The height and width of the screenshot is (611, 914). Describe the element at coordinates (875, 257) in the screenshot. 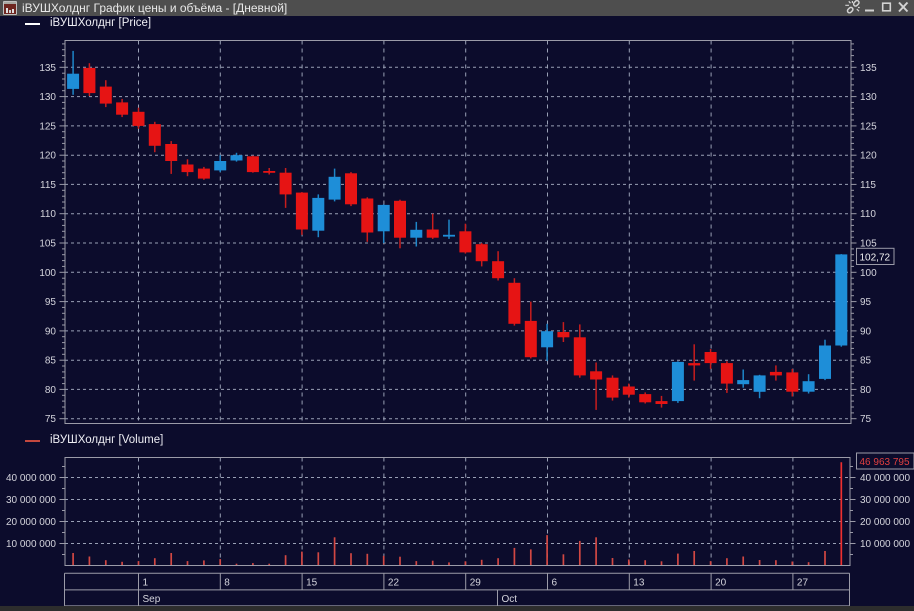

I see `svg-text: 102,72` at that location.